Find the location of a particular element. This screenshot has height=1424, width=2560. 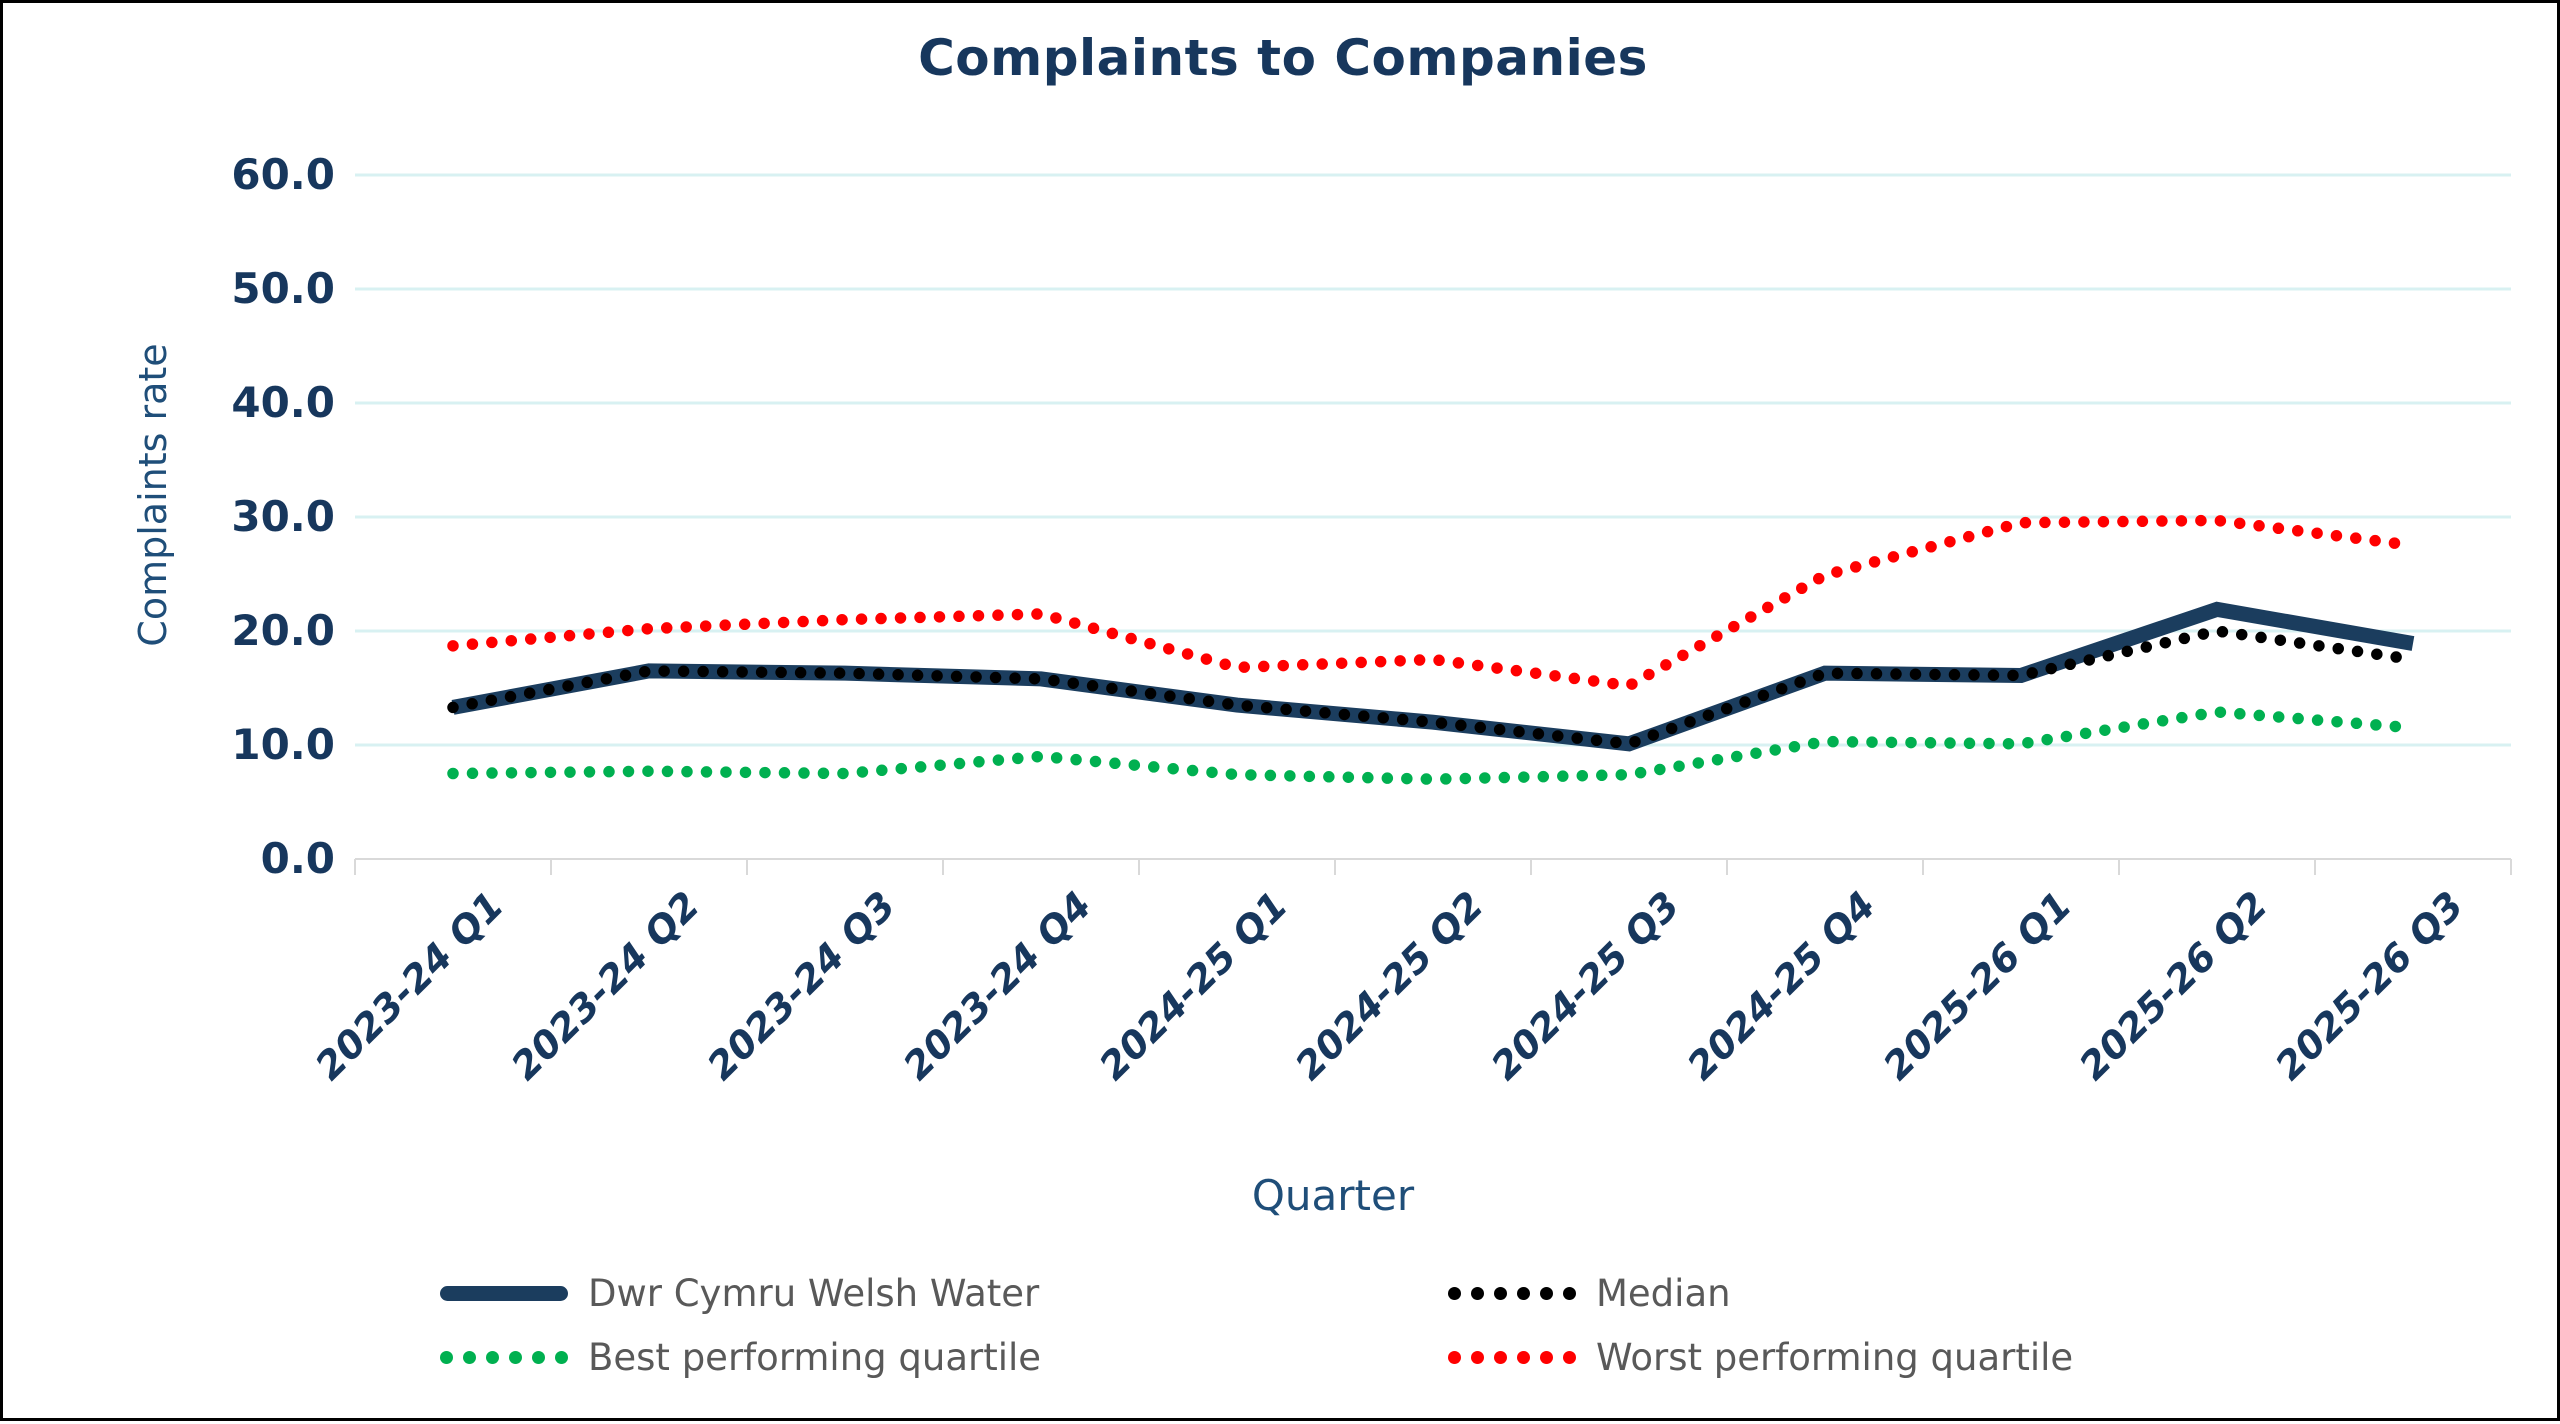

y-tick-label: 0.0 is located at coordinates (297, 858).